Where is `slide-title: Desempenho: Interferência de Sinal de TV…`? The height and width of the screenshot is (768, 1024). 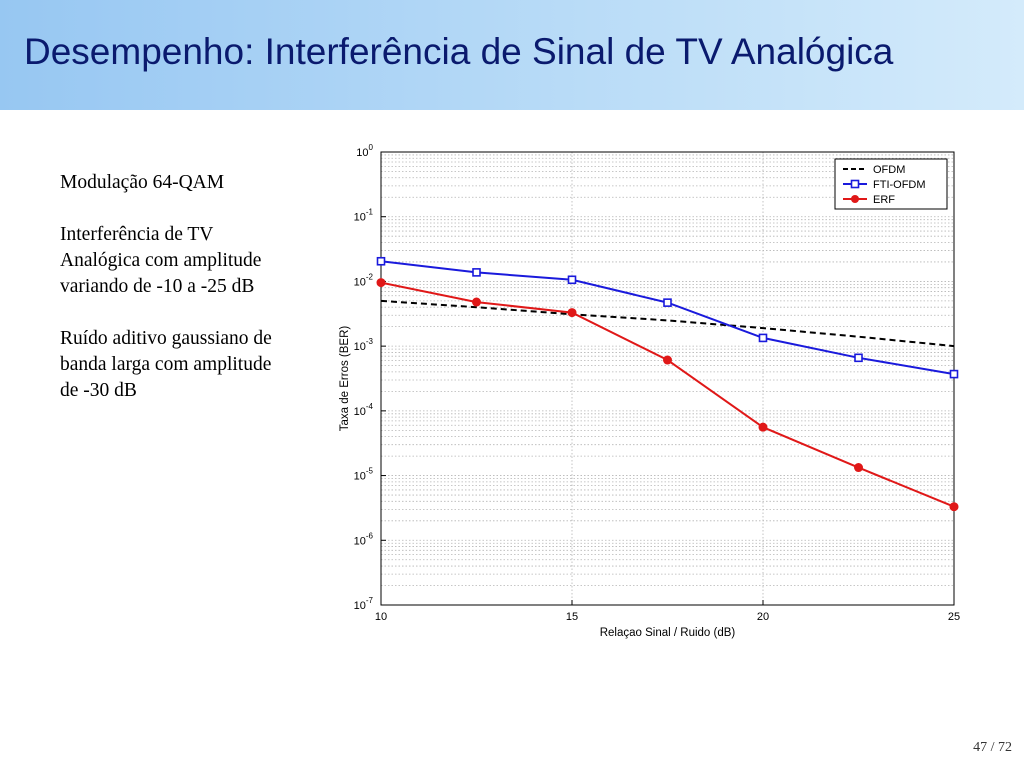 slide-title: Desempenho: Interferência de Sinal de TV… is located at coordinates (459, 51).